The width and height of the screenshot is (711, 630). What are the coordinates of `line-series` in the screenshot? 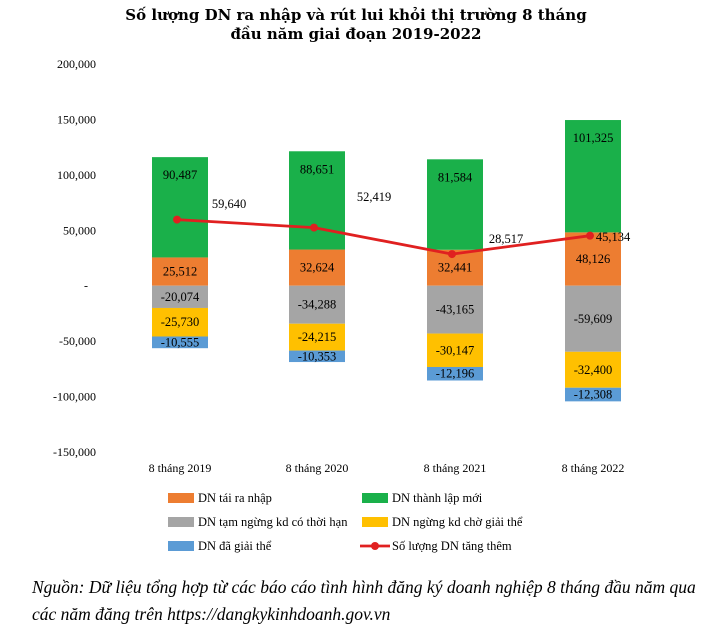 It's located at (383, 237).